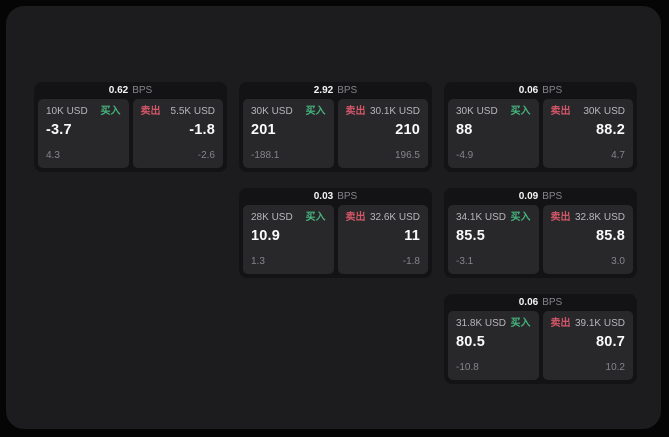 The width and height of the screenshot is (669, 437). Describe the element at coordinates (587, 345) in the screenshot. I see `sell-quote-panel: 卖出 39.1K USD 80.7 10.2` at that location.